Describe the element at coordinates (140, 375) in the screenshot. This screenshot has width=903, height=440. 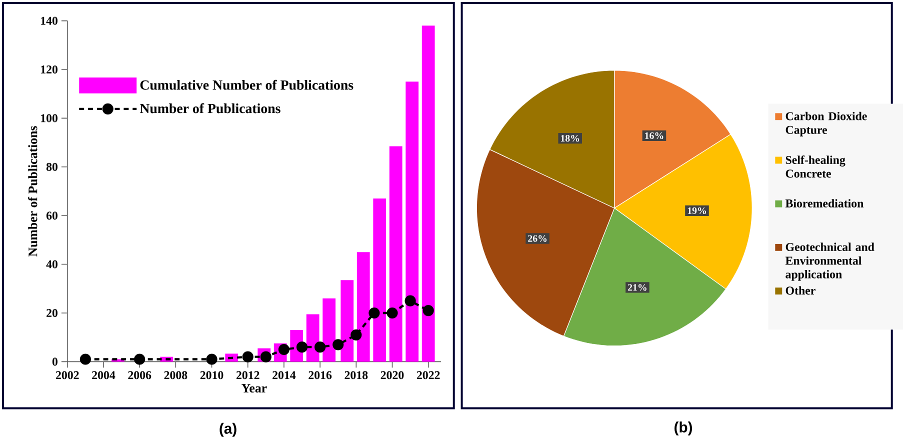
I see `x-tick-label: 2006` at that location.